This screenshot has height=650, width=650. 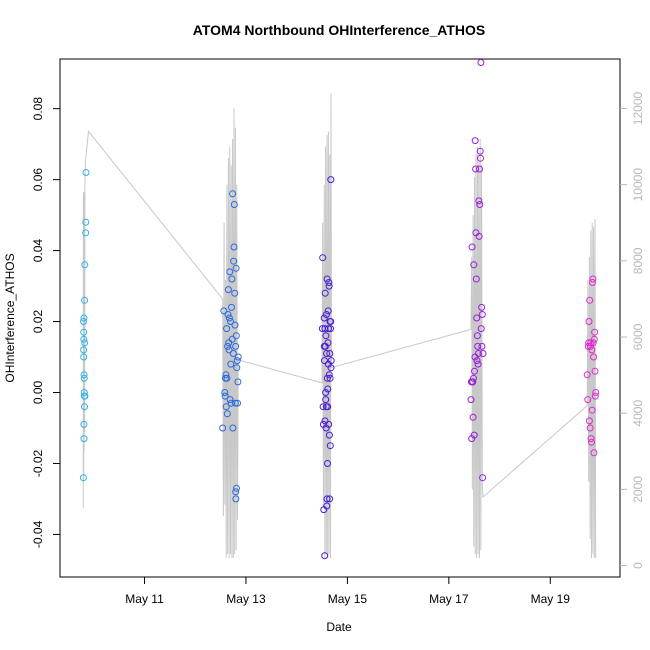 I want to click on y2-tick-label: 4000, so click(x=638, y=413).